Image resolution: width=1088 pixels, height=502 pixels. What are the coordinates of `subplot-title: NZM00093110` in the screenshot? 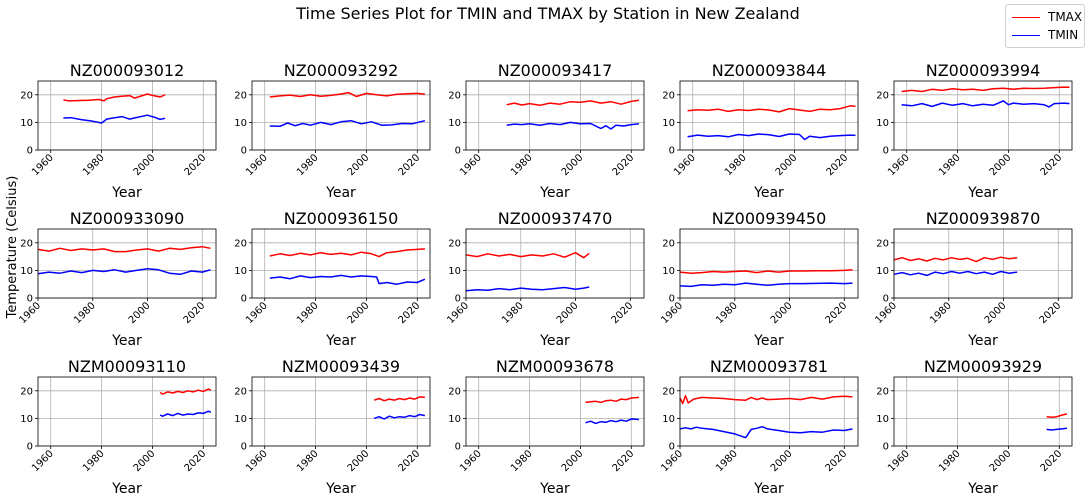 It's located at (127, 366).